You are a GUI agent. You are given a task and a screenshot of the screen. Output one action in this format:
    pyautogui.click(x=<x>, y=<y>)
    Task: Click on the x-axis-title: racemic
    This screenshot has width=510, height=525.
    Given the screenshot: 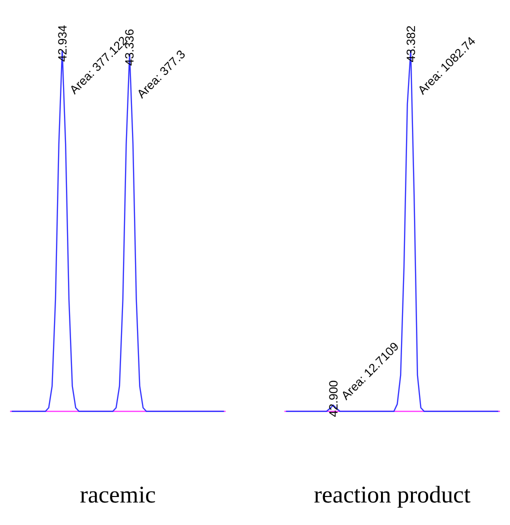 What is the action you would take?
    pyautogui.click(x=118, y=495)
    